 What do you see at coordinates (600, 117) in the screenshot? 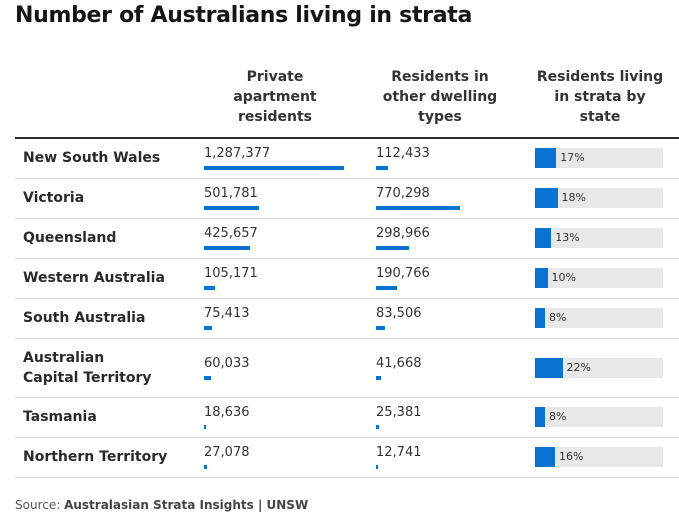
I see `column-header-share-line: state` at bounding box center [600, 117].